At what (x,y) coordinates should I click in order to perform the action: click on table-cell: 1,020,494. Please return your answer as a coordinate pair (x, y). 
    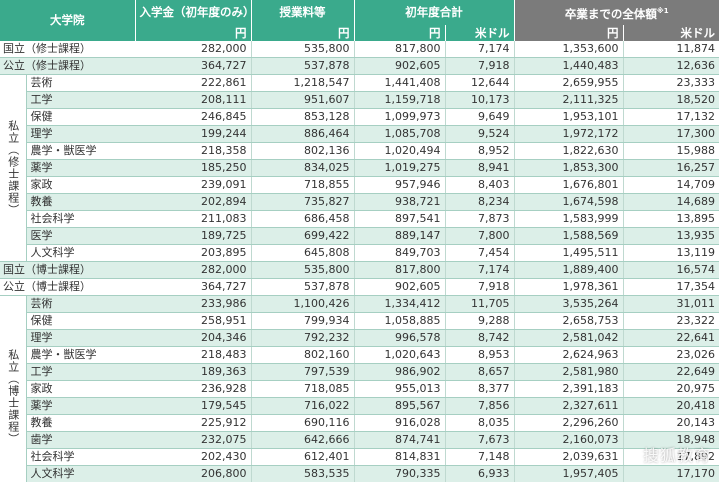
    Looking at the image, I should click on (399, 151).